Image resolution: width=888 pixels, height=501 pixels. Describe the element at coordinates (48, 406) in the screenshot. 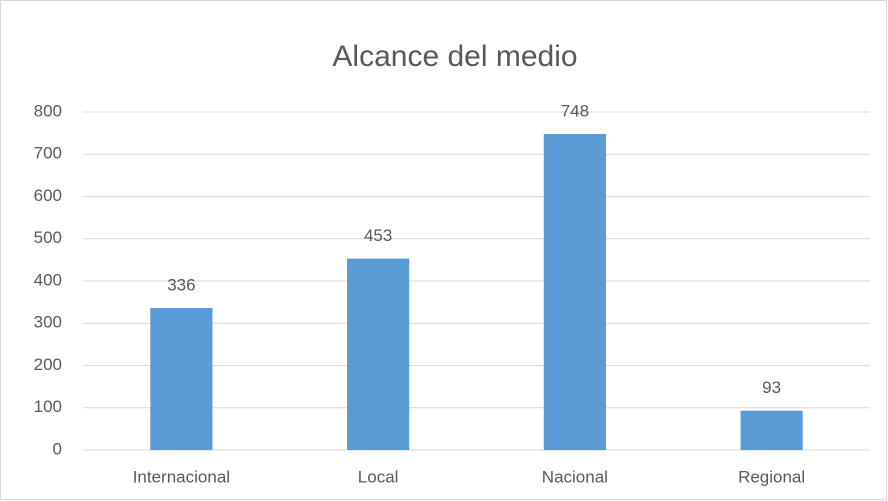

I see `y-tick-label: 100` at that location.